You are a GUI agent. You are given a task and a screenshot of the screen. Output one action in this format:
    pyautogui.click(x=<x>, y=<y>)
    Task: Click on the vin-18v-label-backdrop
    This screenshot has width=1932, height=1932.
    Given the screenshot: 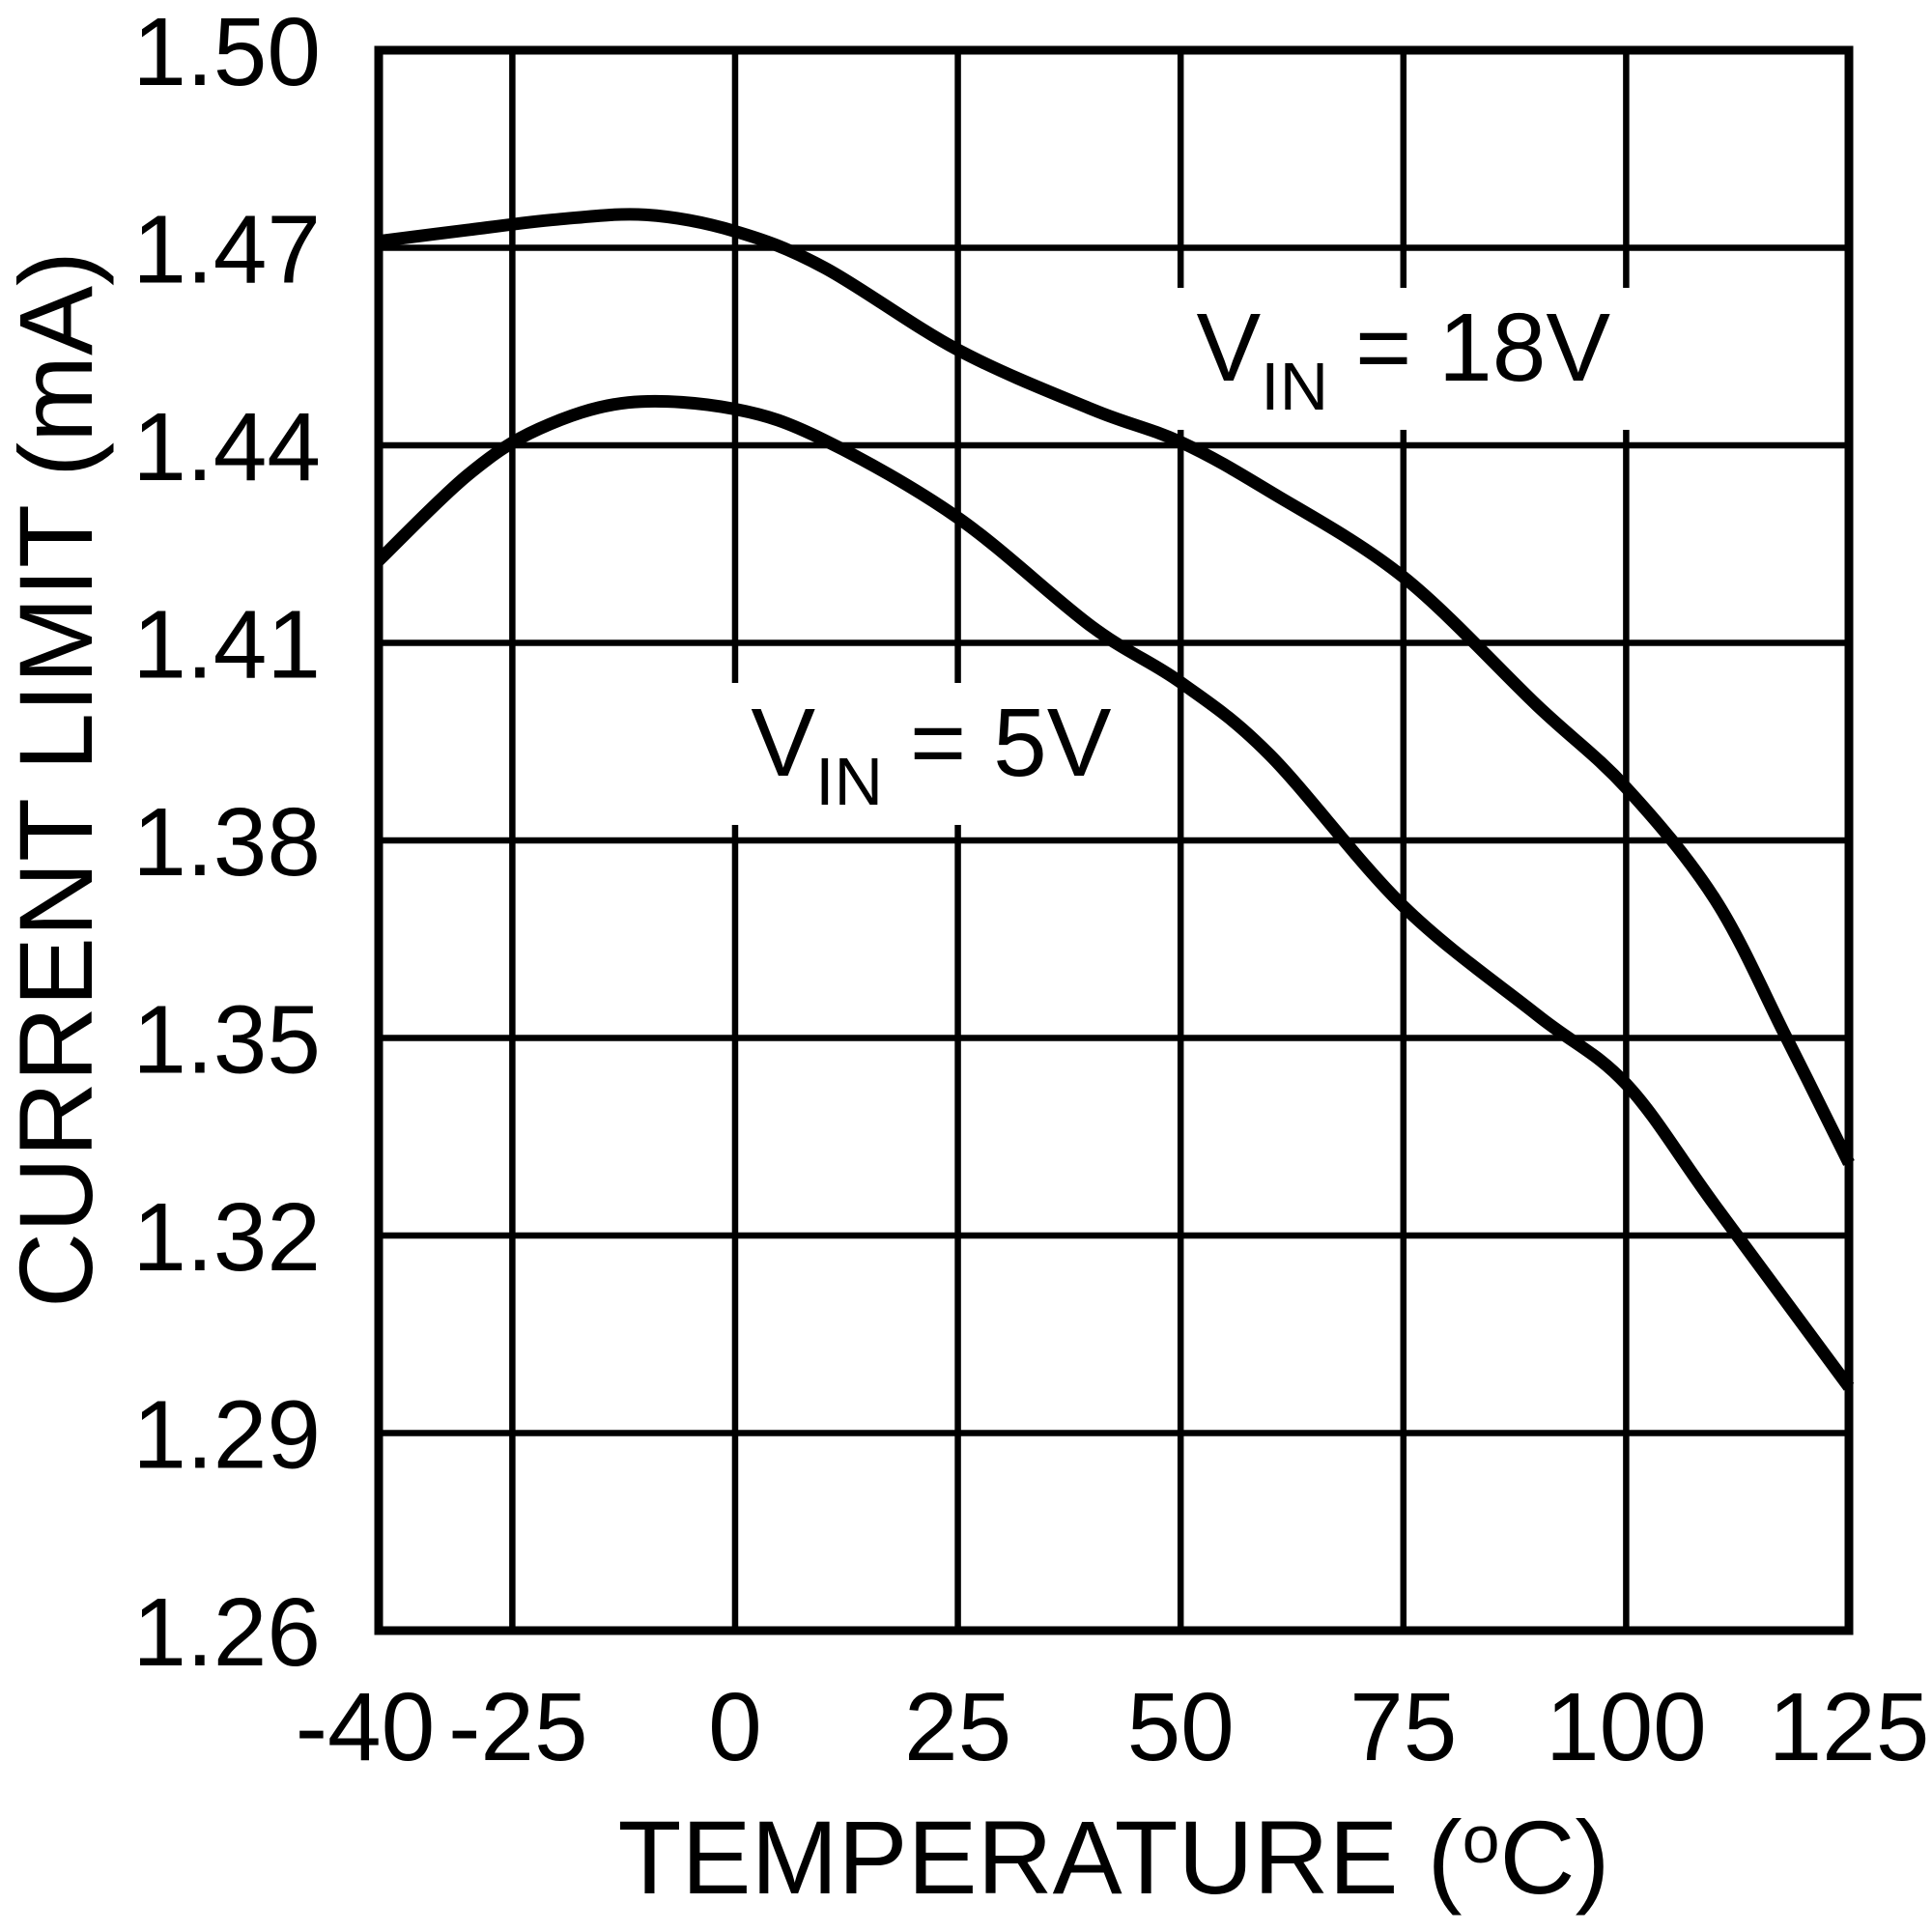 What is the action you would take?
    pyautogui.click(x=1404, y=358)
    